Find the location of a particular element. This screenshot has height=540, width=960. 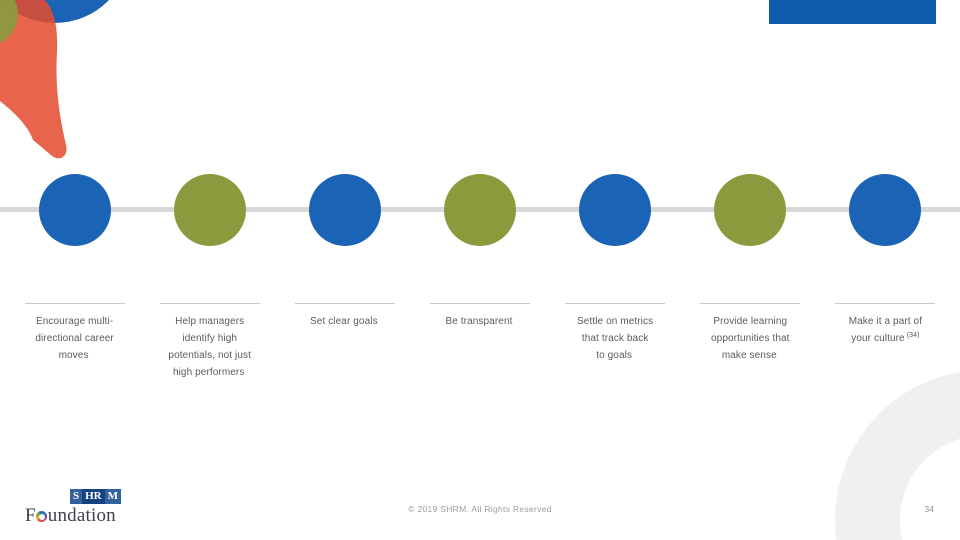

decorative-circles-top-left is located at coordinates (55, 79).